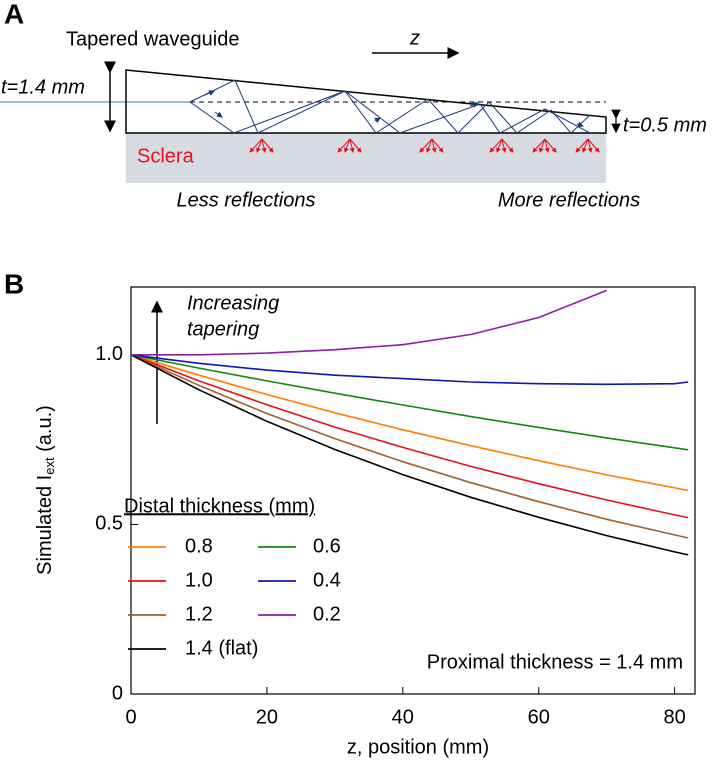  What do you see at coordinates (221, 648) in the screenshot?
I see `legend-label: 1.4 (flat)` at bounding box center [221, 648].